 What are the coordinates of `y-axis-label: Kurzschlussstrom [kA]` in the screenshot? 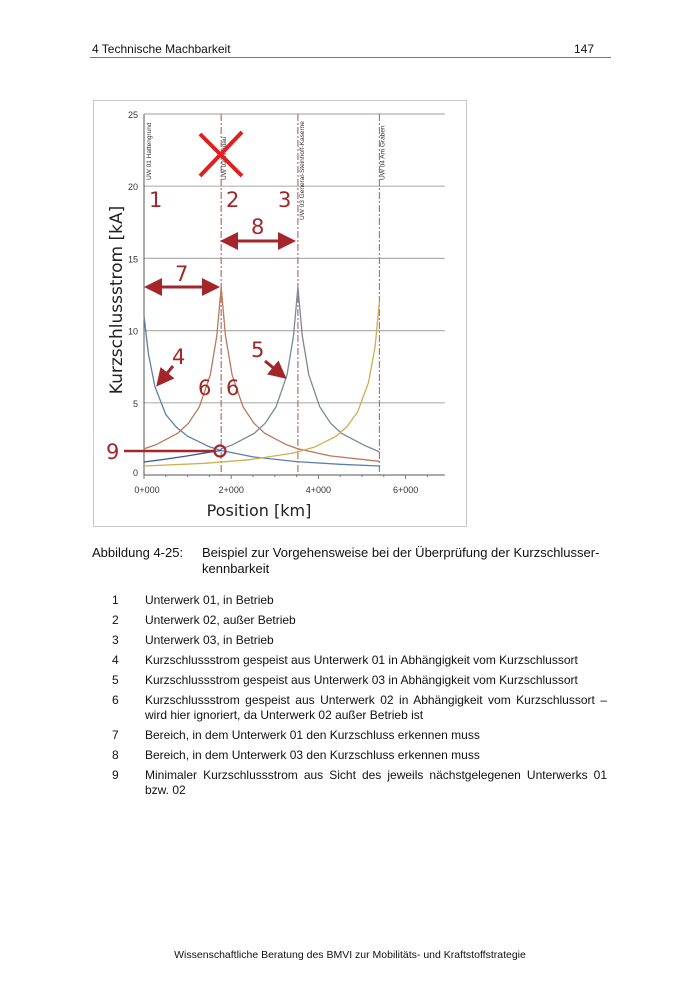 It's located at (117, 300).